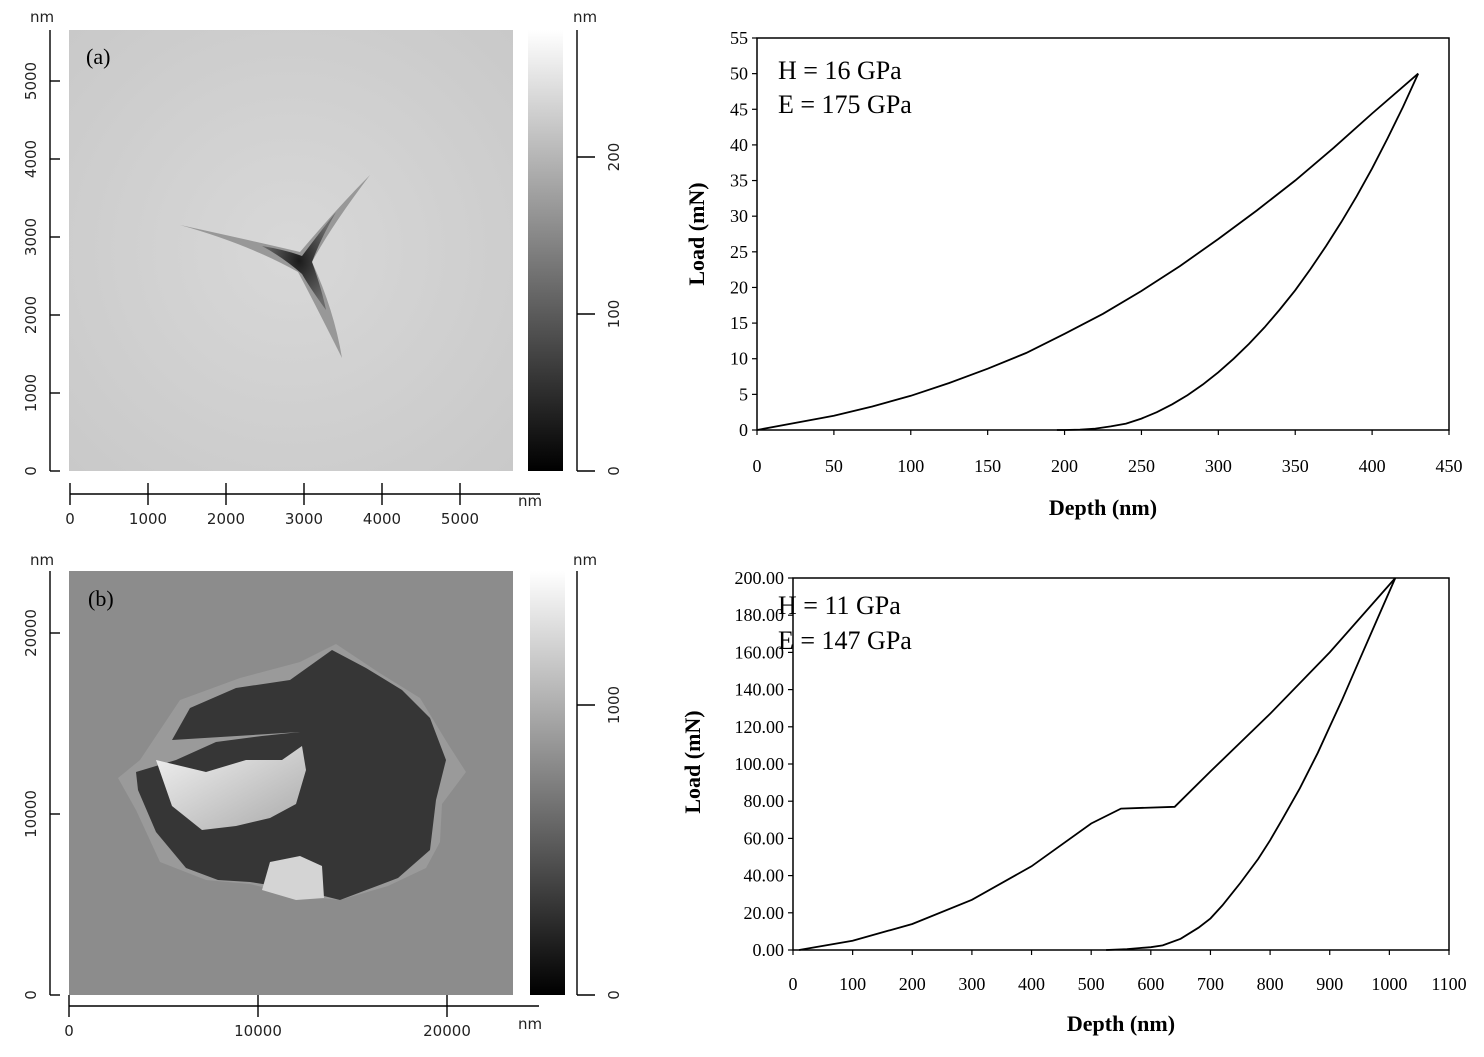 Image resolution: width=1484 pixels, height=1057 pixels. Describe the element at coordinates (1448, 984) in the screenshot. I see `x-tick-label: 1100` at that location.